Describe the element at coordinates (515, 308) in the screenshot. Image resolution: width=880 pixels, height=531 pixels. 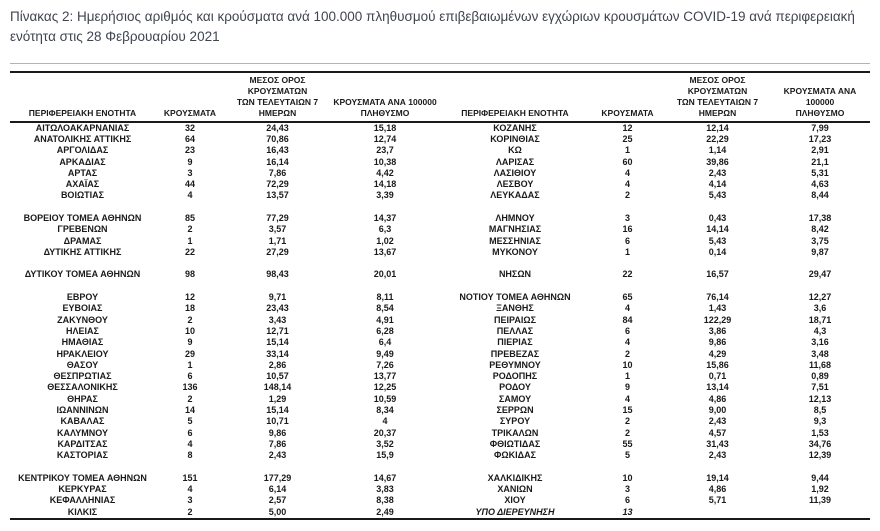
I see `cell-region-right: ΞΑΝΘΗΣ` at that location.